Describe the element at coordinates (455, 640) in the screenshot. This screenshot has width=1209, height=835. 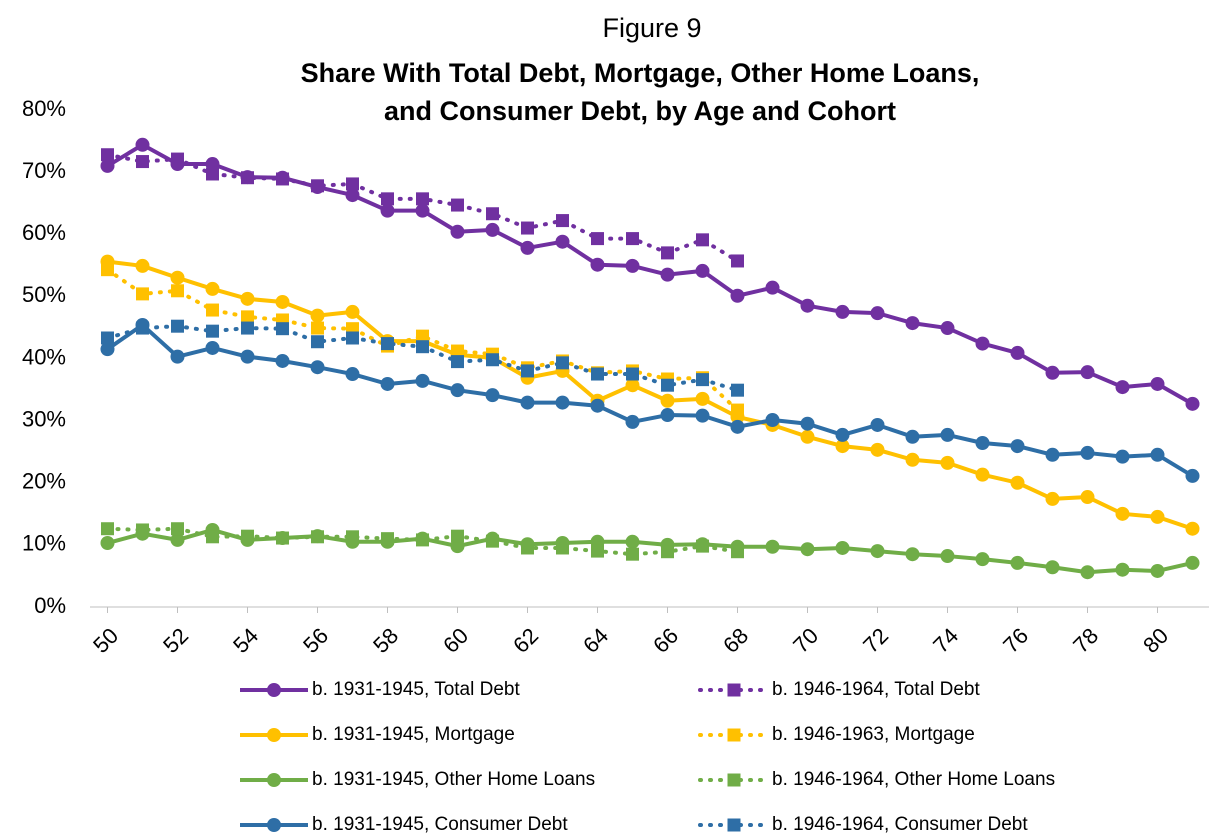
I see `x-tick-label: 60` at that location.